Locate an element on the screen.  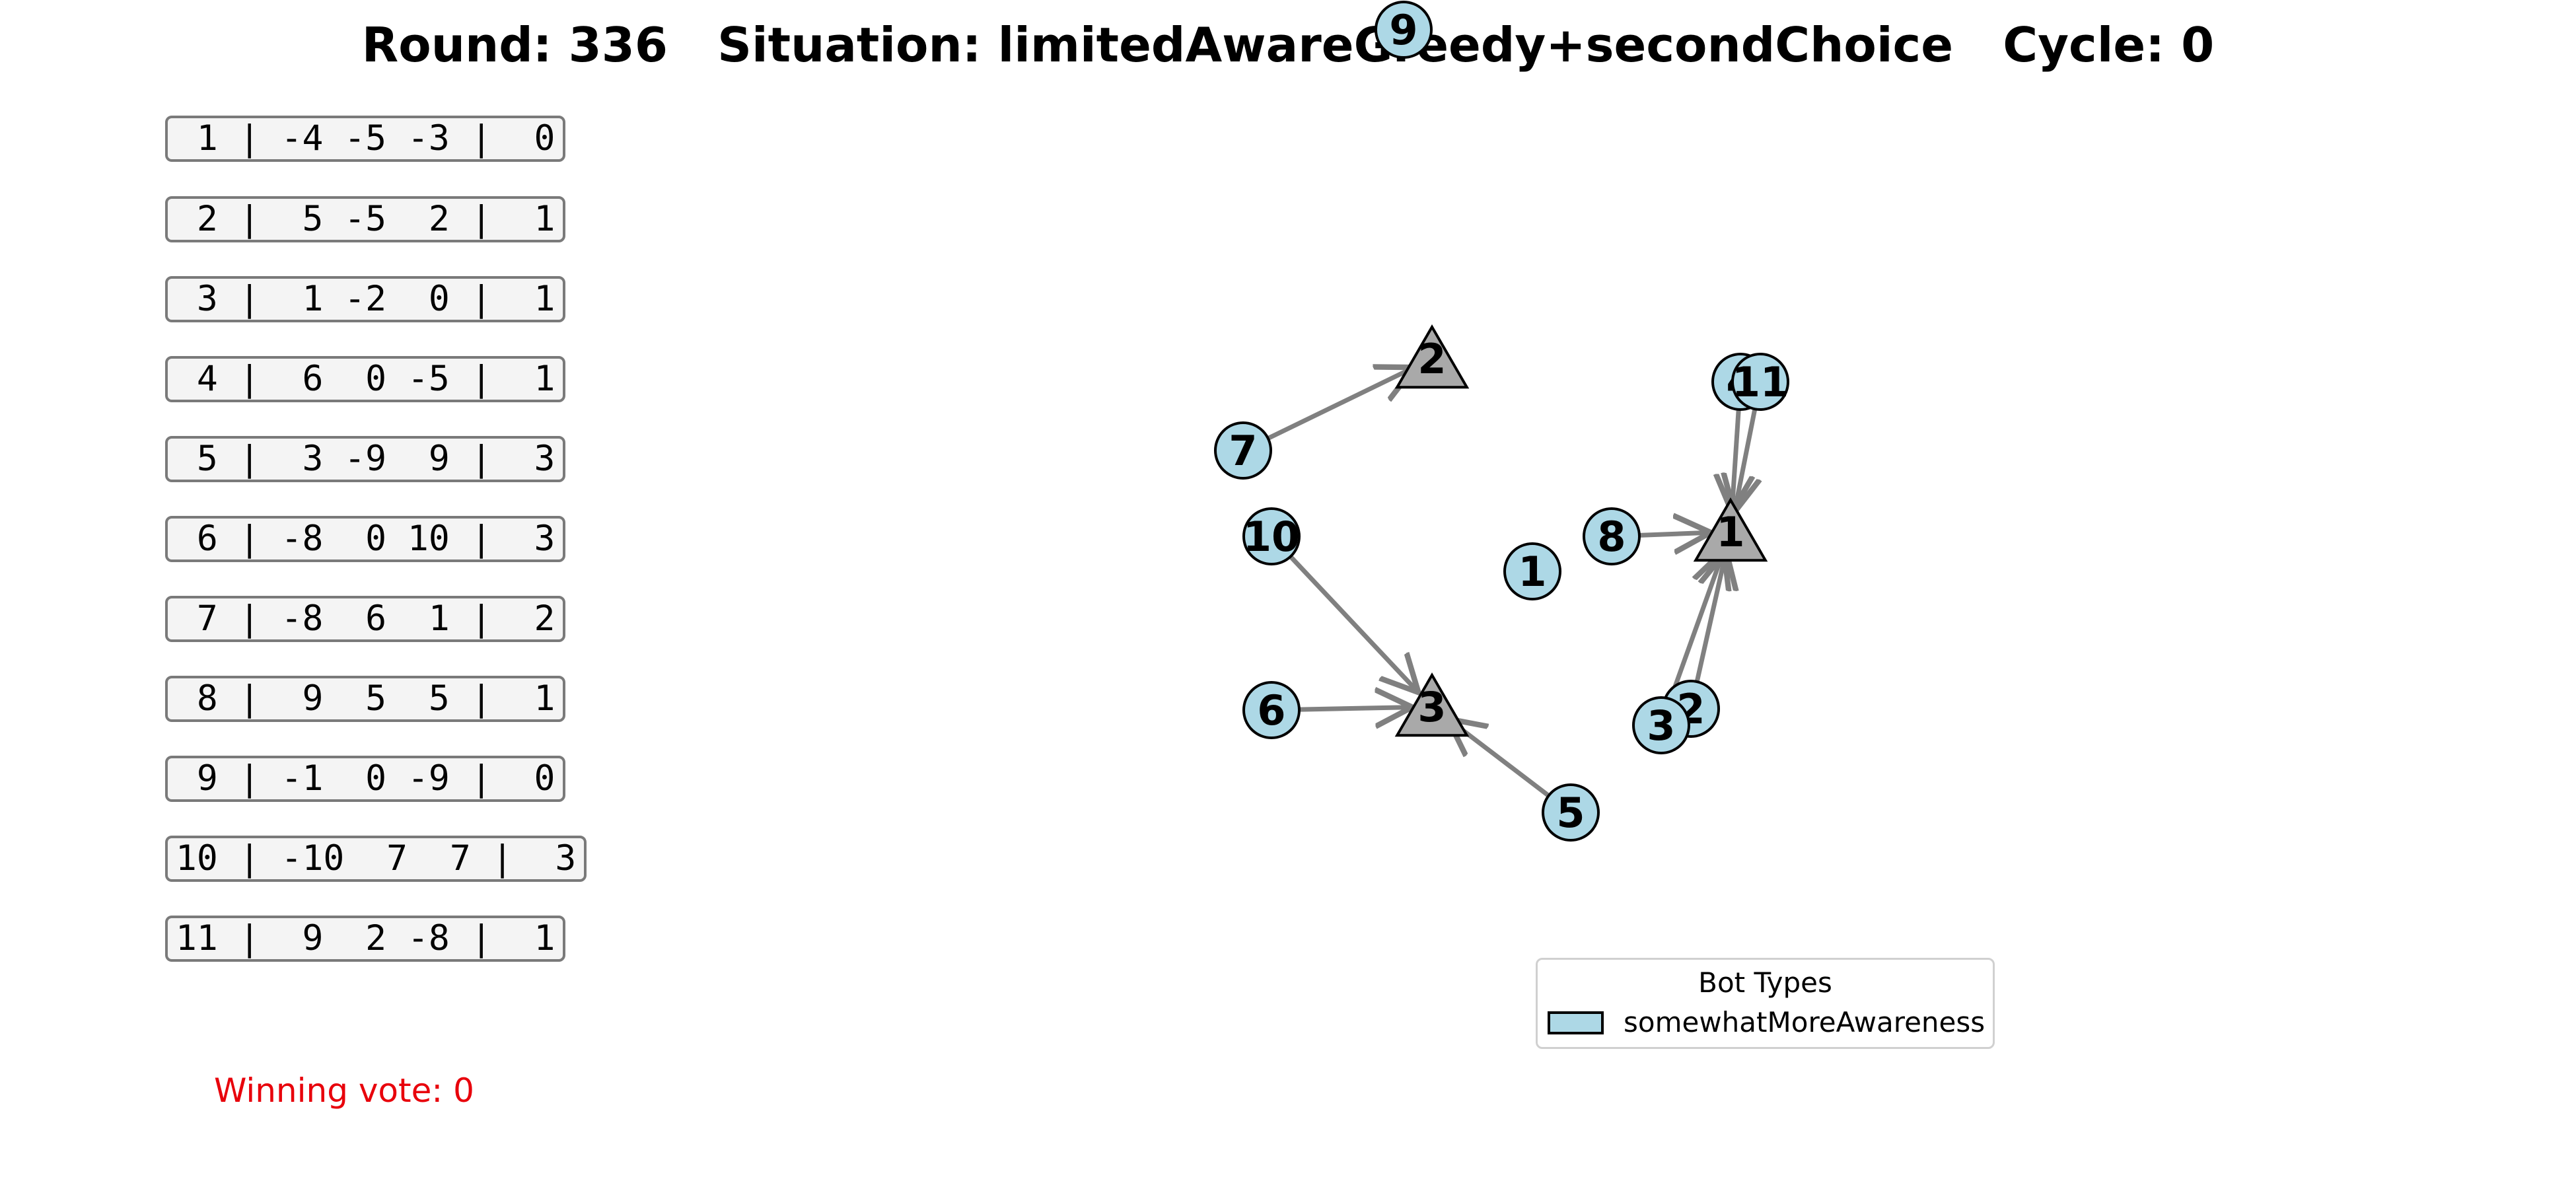
bot-6-node is located at coordinates (1271, 710).